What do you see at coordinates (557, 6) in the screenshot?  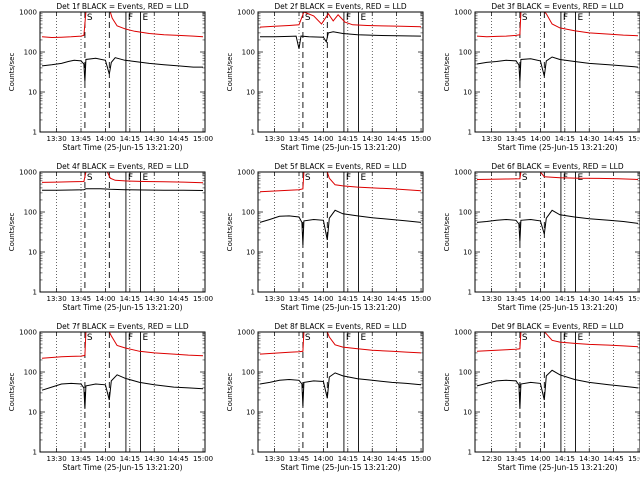 I see `panel-title: Det 3f BLACK = Events, RED = LLD` at bounding box center [557, 6].